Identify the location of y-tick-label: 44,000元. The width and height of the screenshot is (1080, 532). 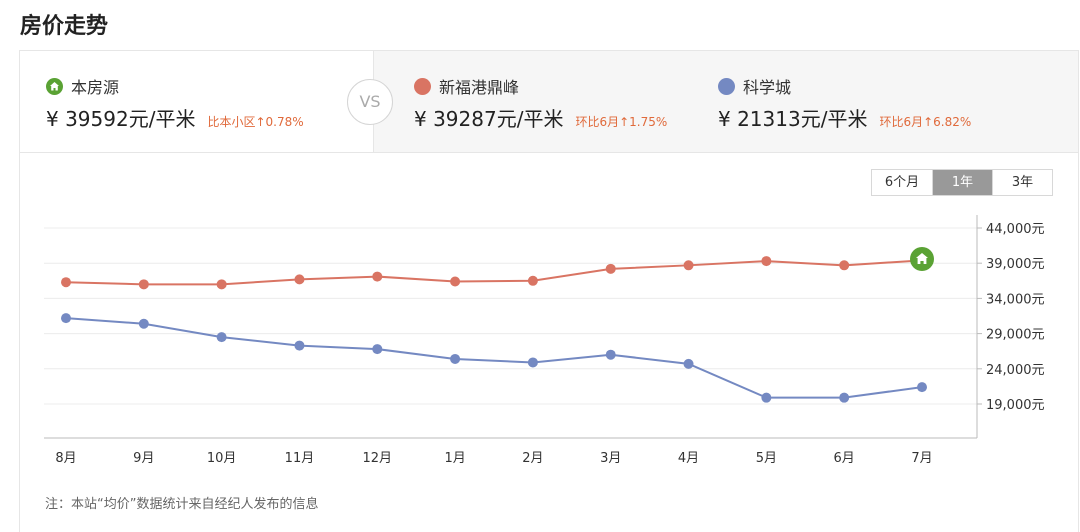
(1015, 229).